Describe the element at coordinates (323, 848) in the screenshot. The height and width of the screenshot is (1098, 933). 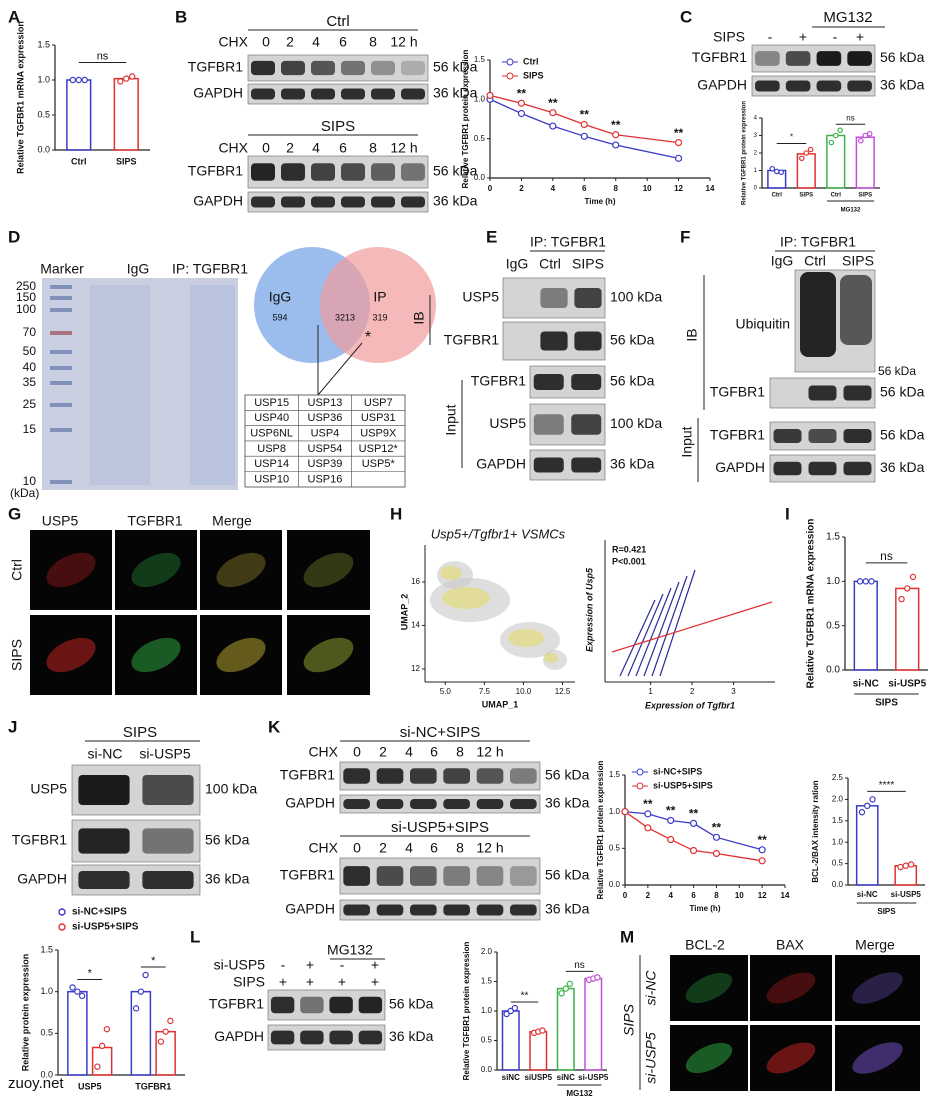
I see `chx-label: CHX` at that location.